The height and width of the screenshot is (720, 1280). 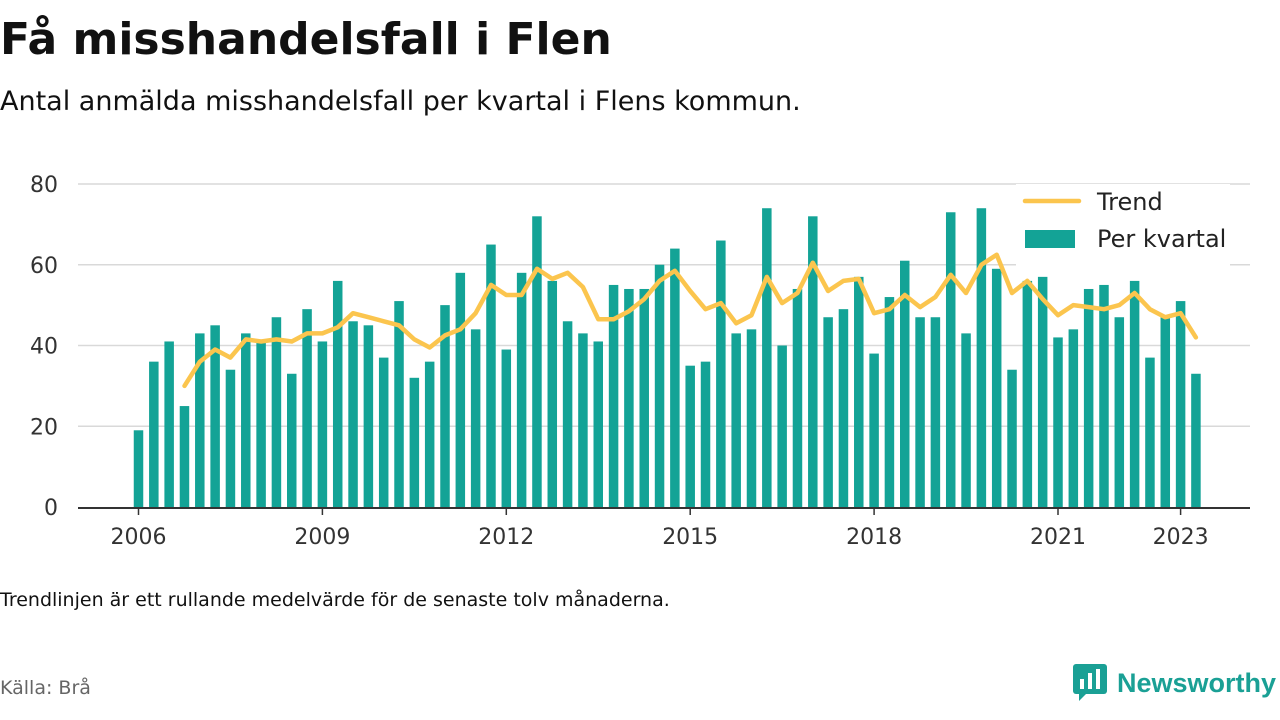 What do you see at coordinates (1050, 239) in the screenshot?
I see `legend-bar-swatch` at bounding box center [1050, 239].